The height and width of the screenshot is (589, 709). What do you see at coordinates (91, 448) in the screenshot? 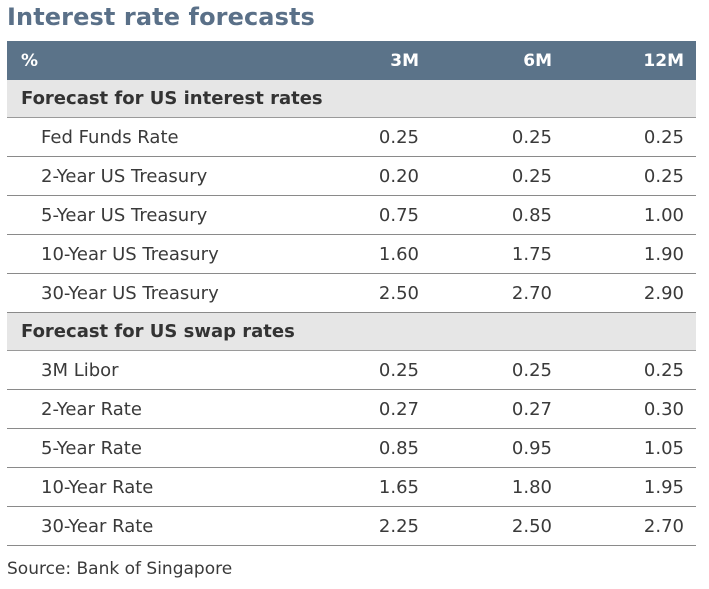
I see `row-label: 5-Year Rate` at bounding box center [91, 448].